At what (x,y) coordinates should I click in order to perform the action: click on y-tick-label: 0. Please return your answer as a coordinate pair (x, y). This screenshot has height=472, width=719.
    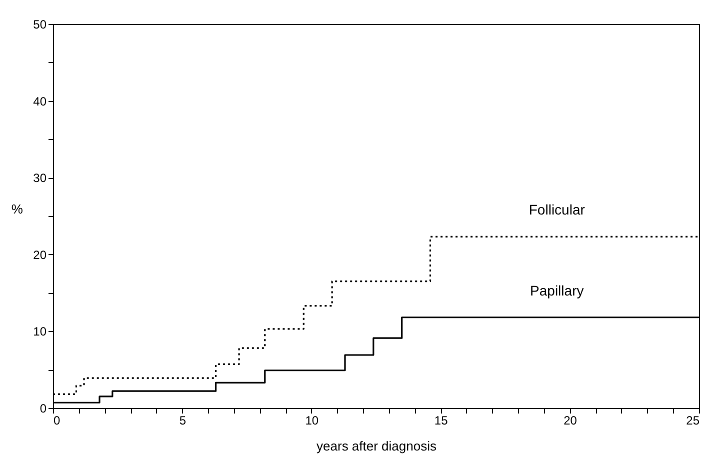
    Looking at the image, I should click on (43, 409).